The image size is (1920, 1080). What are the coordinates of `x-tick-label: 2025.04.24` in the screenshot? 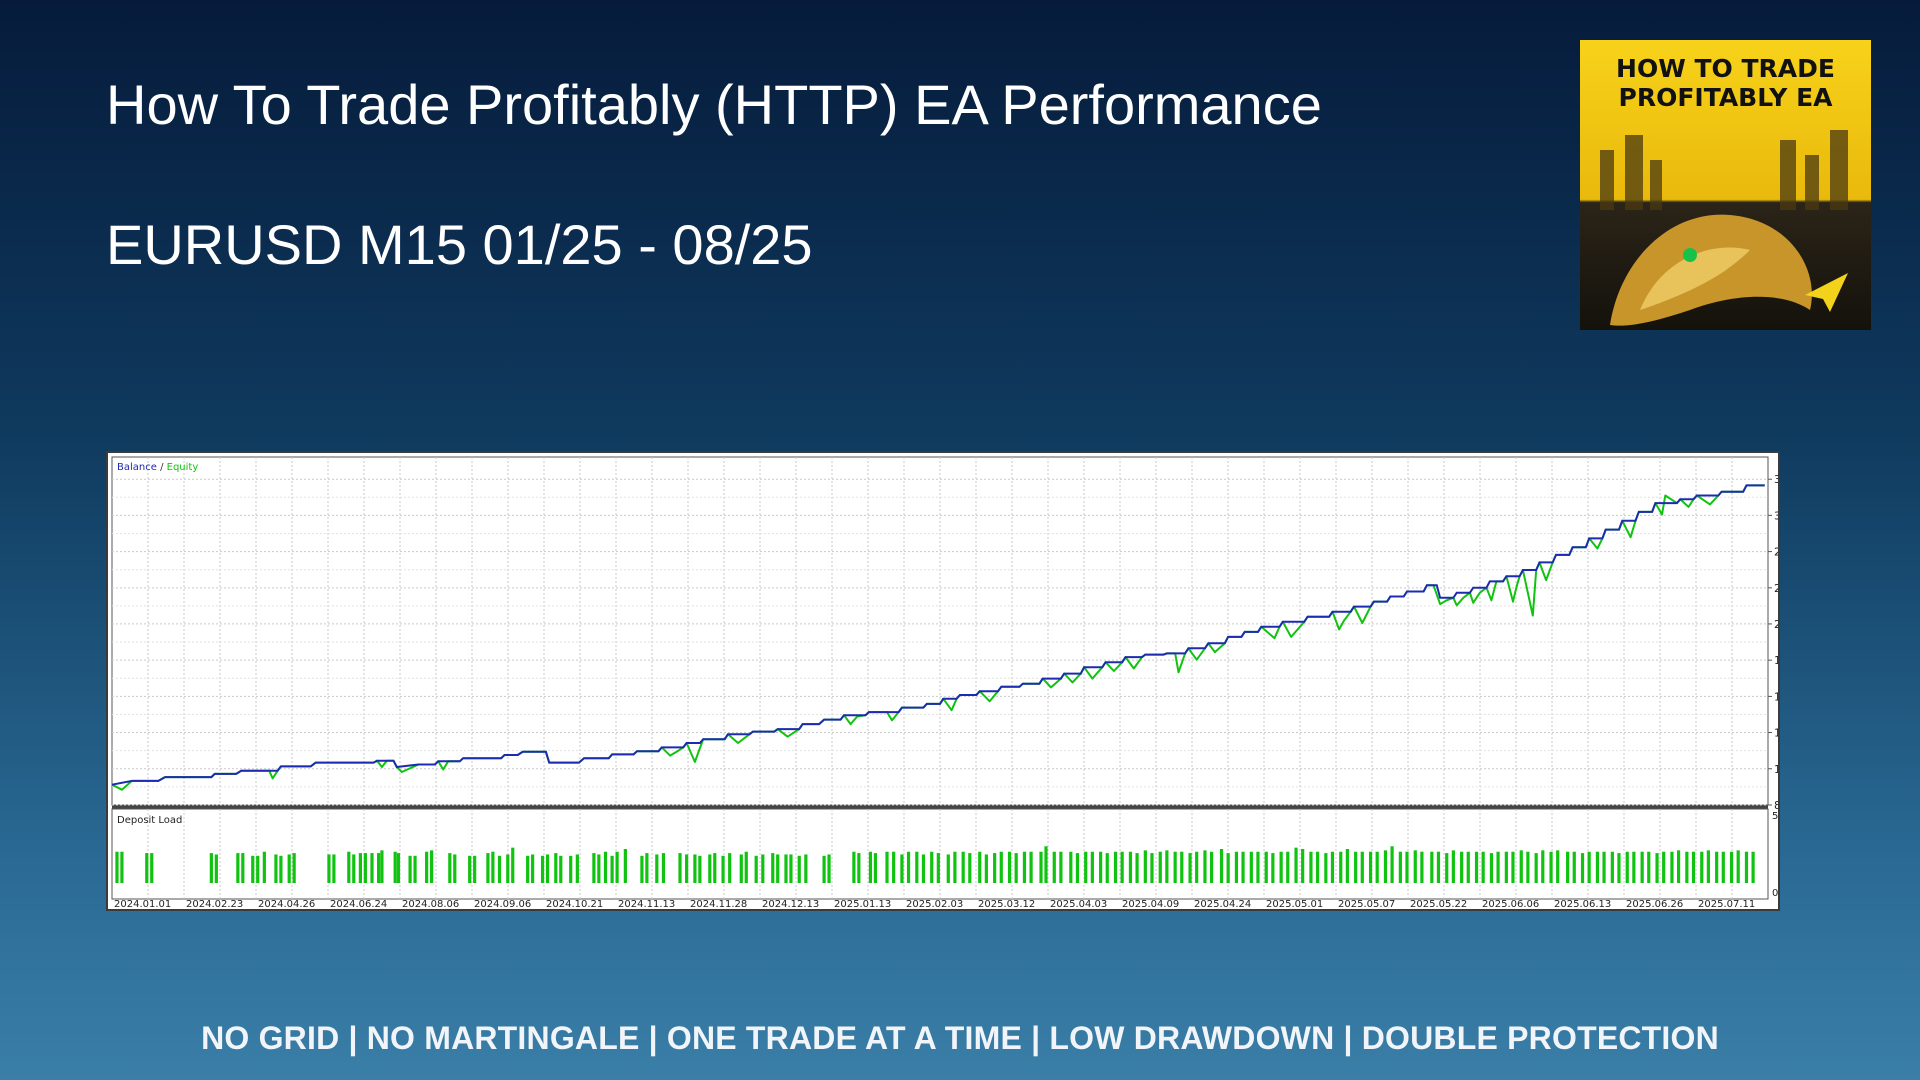 It's located at (1222, 904).